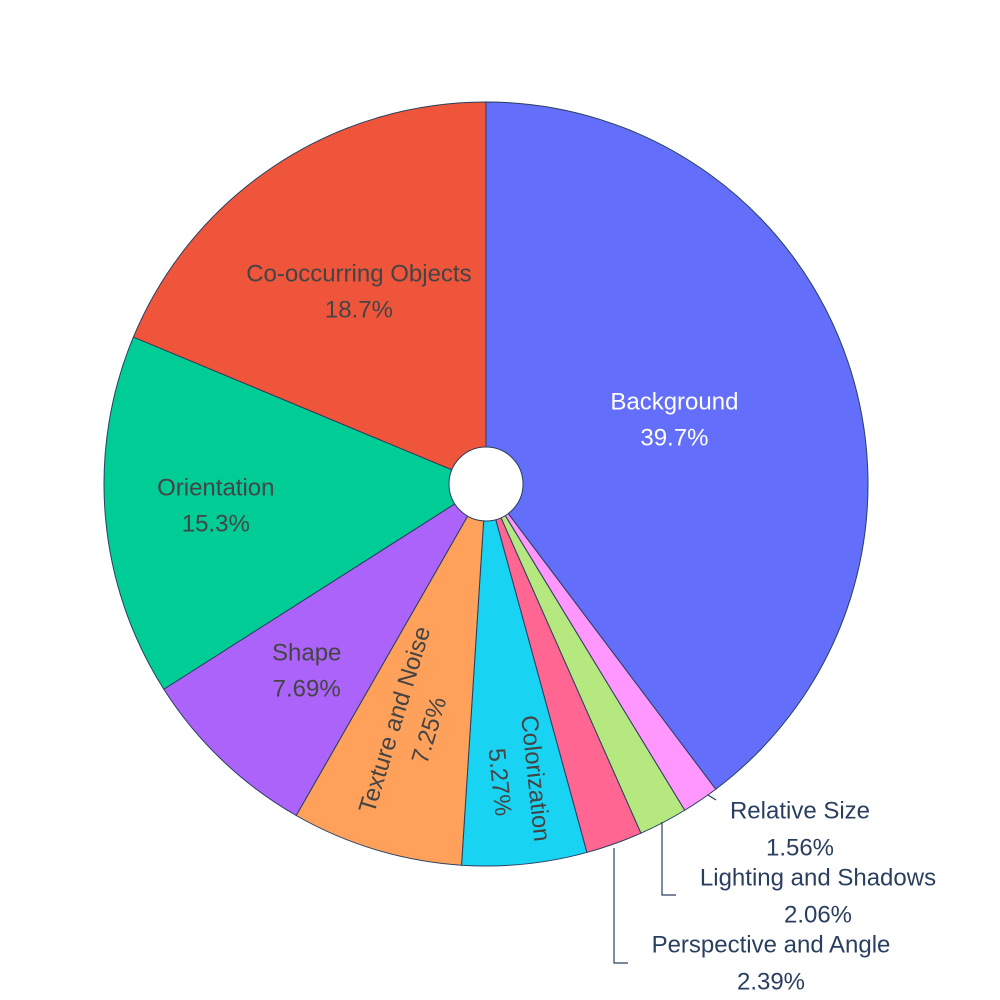 This screenshot has height=1000, width=1000. What do you see at coordinates (800, 847) in the screenshot?
I see `slice-label-percent: 1.56%` at bounding box center [800, 847].